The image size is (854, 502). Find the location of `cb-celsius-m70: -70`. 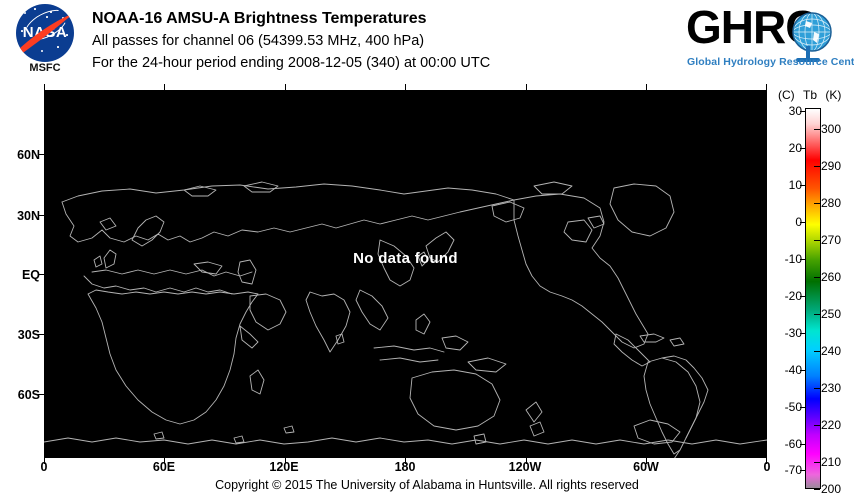

cb-celsius-m70: -70 is located at coordinates (793, 470).